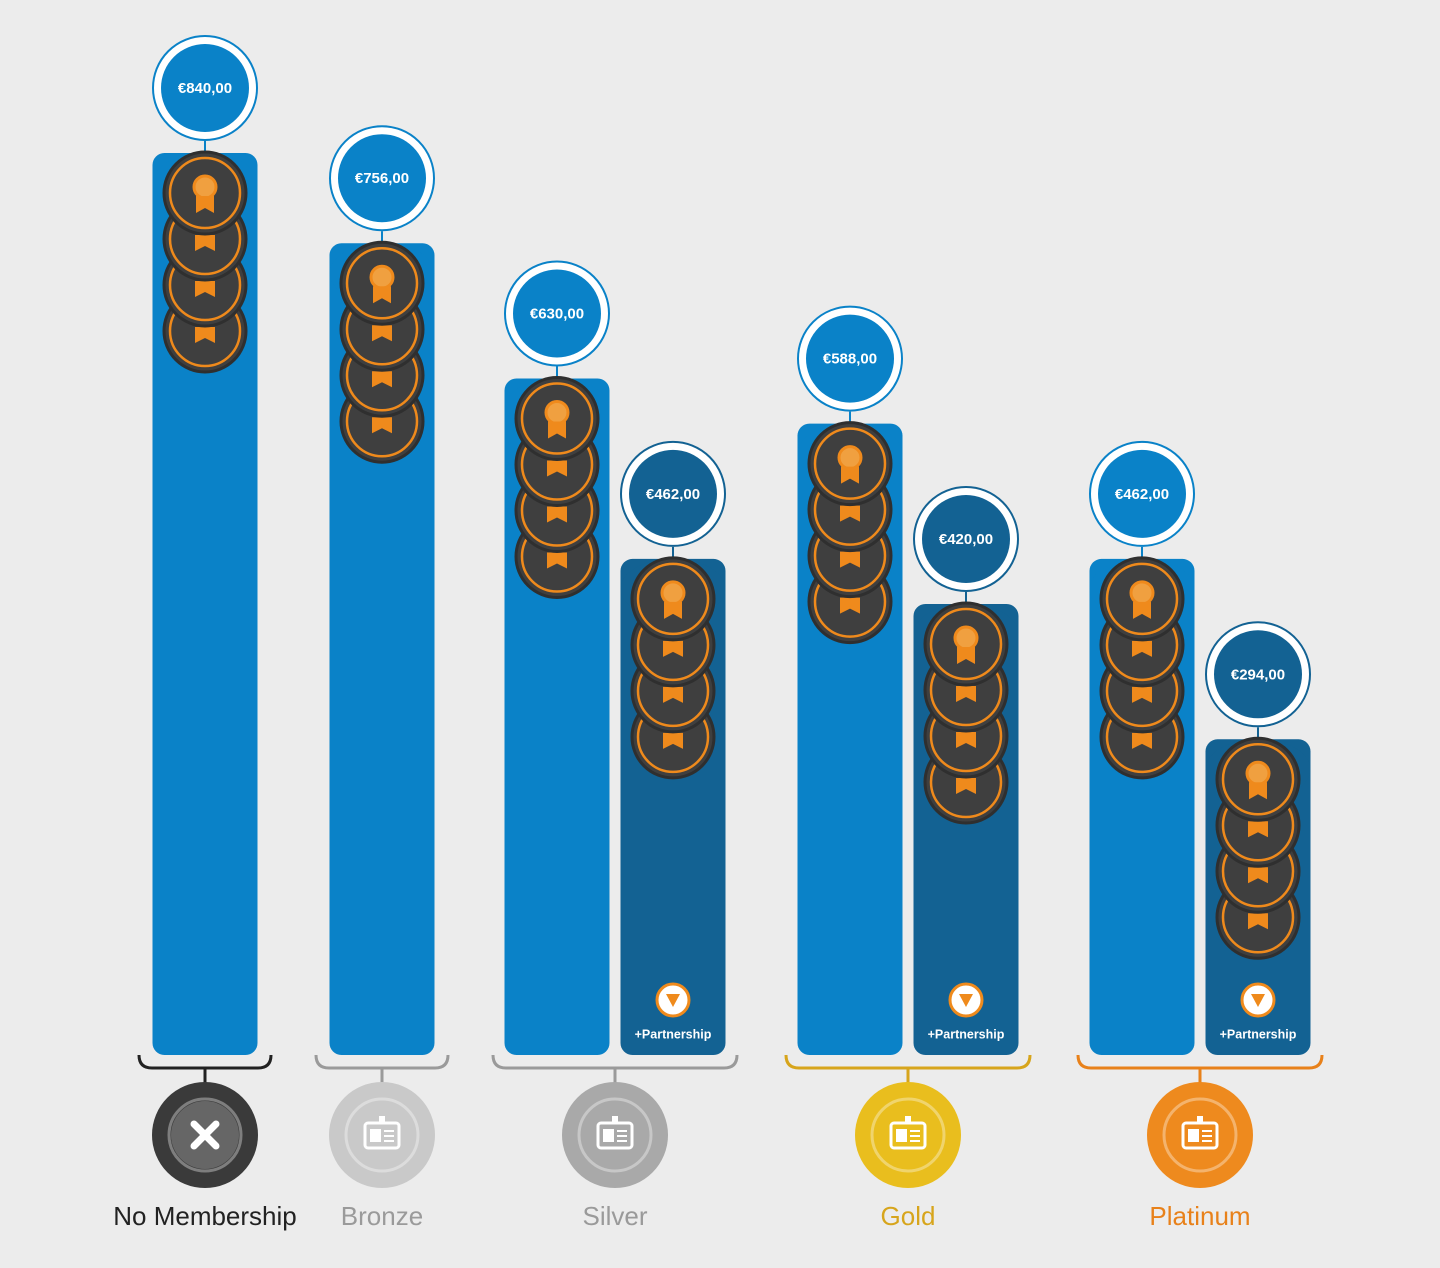  I want to click on price-label: €756,00, so click(382, 178).